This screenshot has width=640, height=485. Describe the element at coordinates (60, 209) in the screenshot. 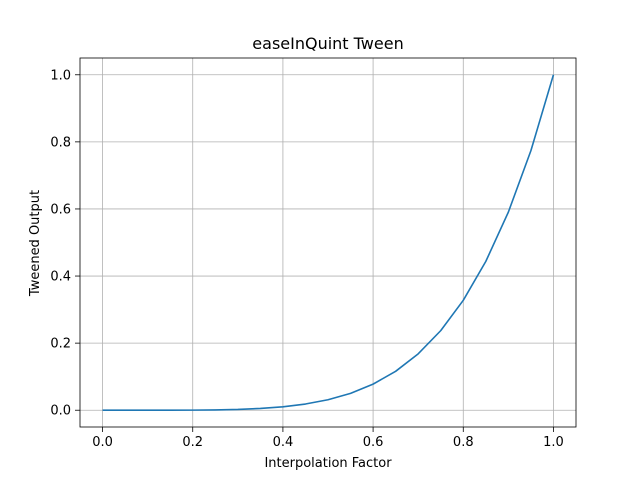

I see `y-tick-label: 0.6` at that location.